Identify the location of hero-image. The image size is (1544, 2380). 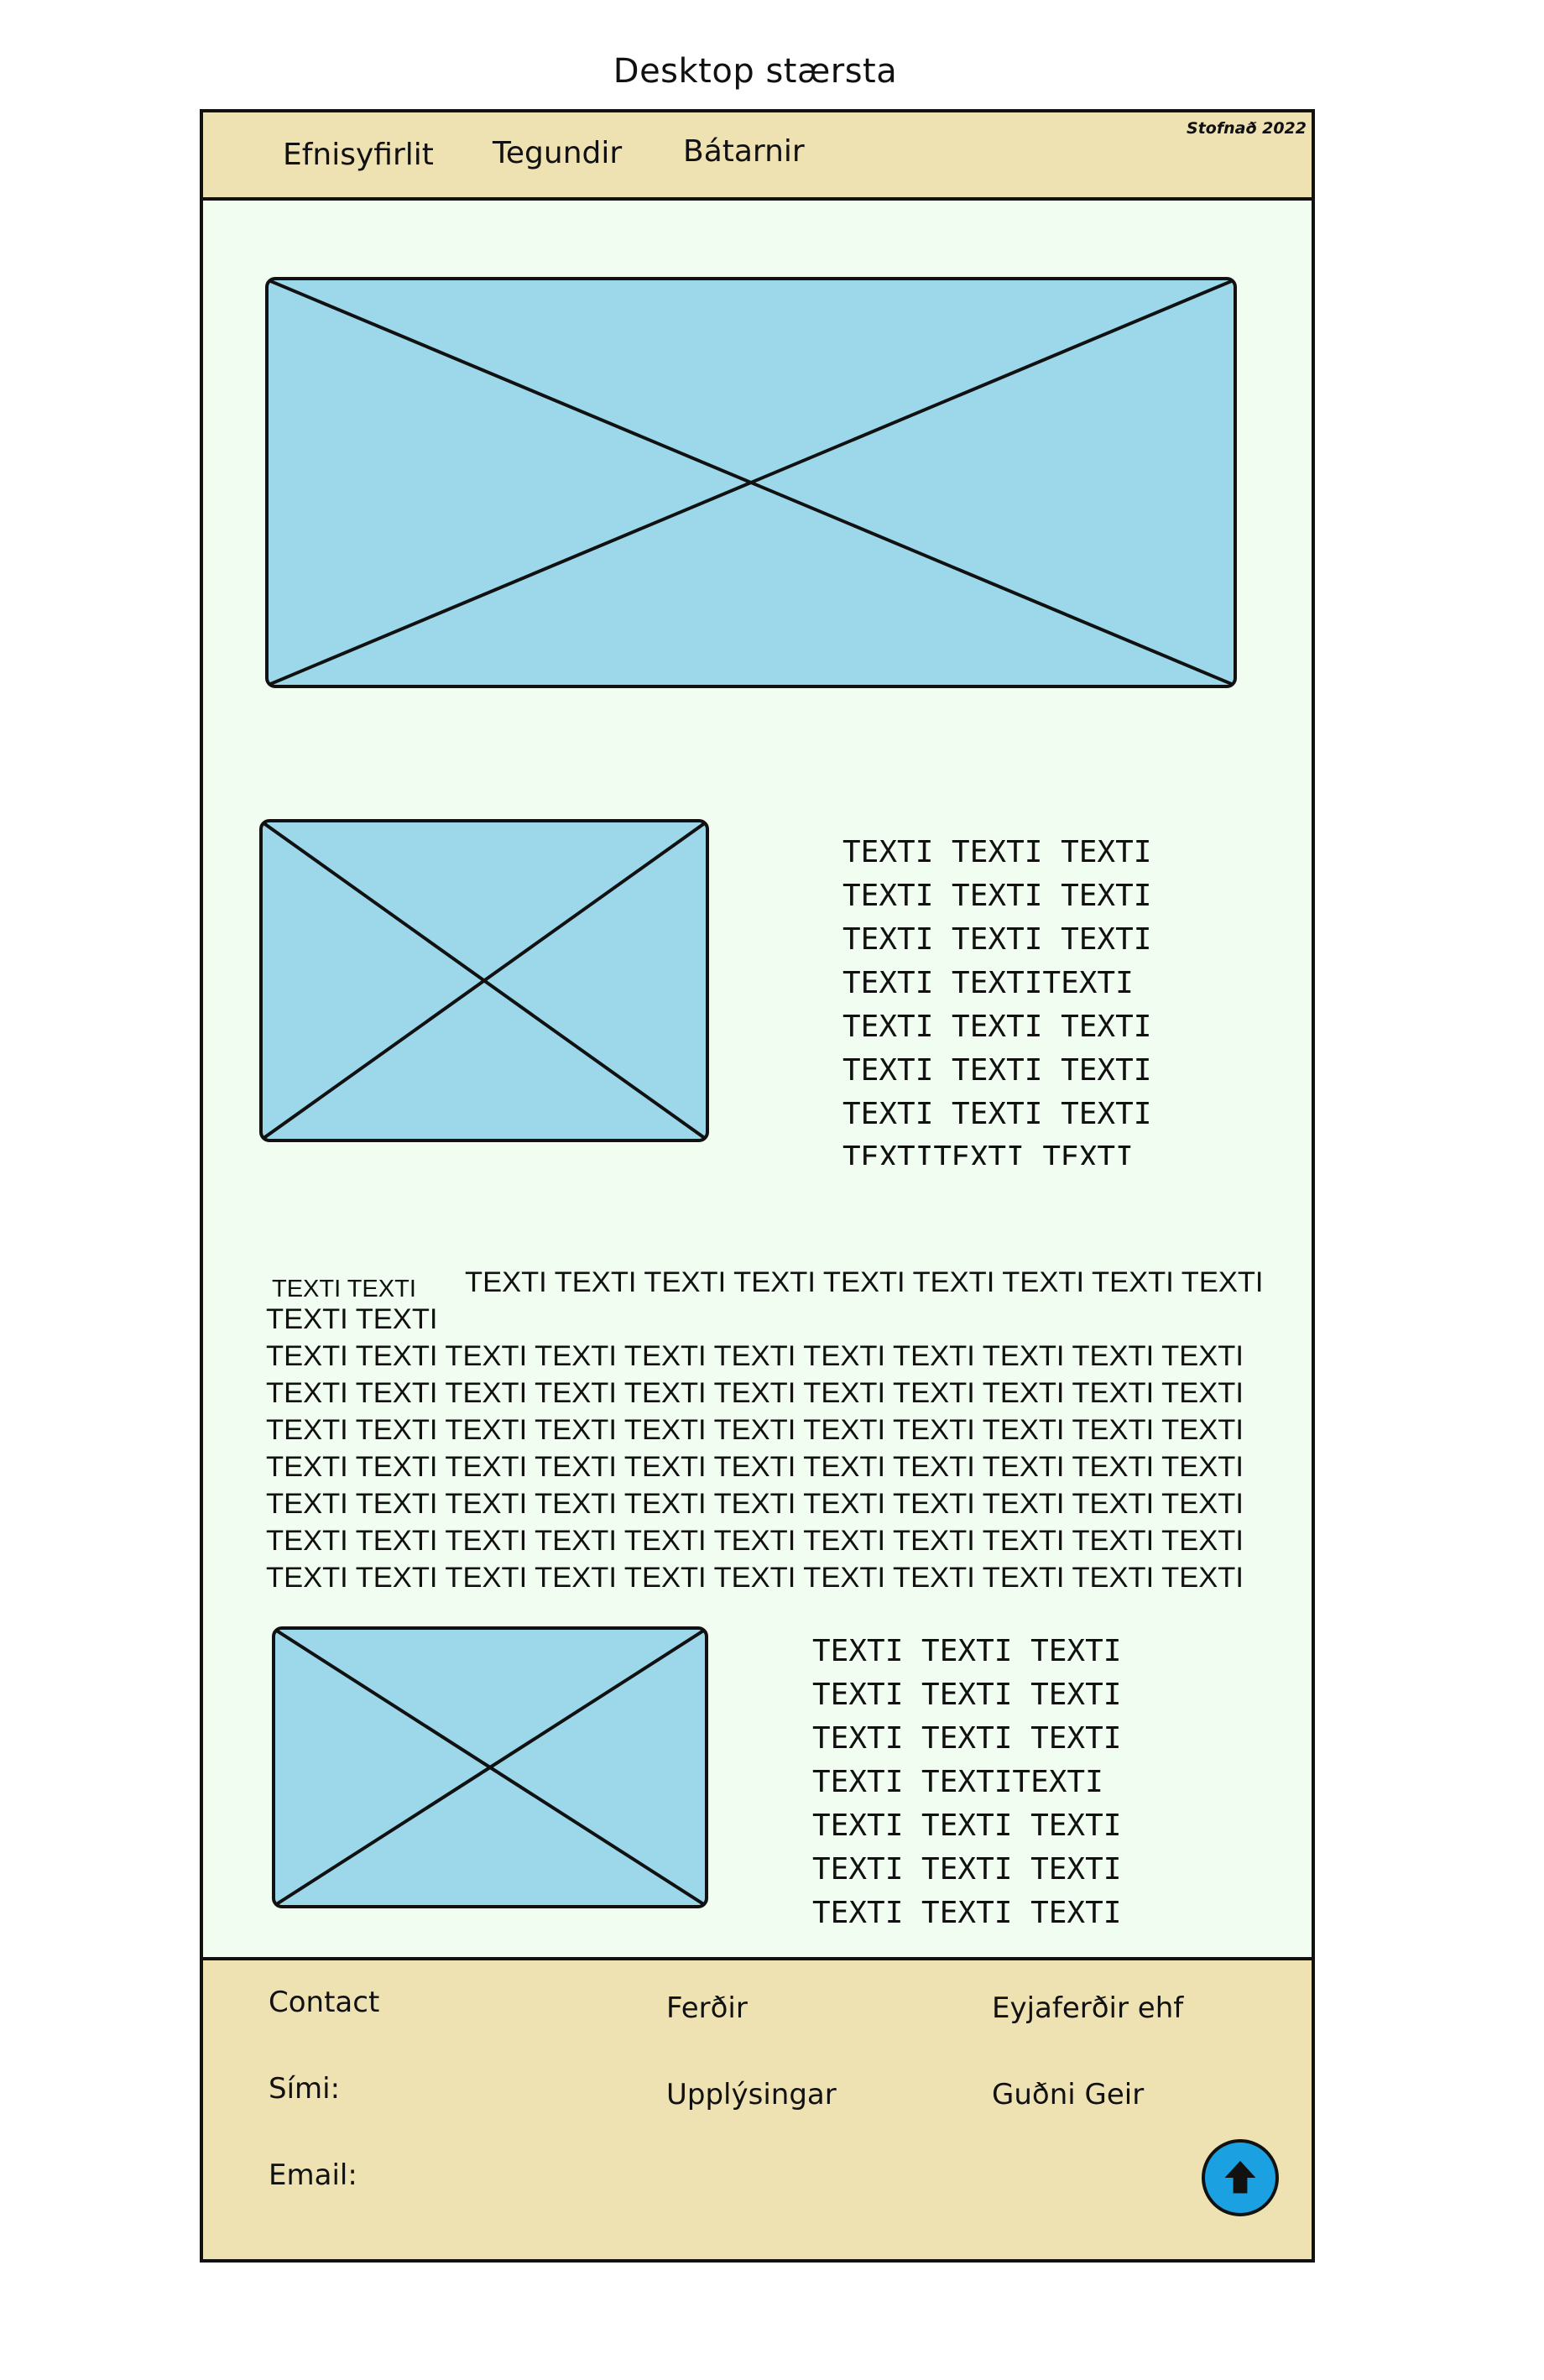
(751, 482).